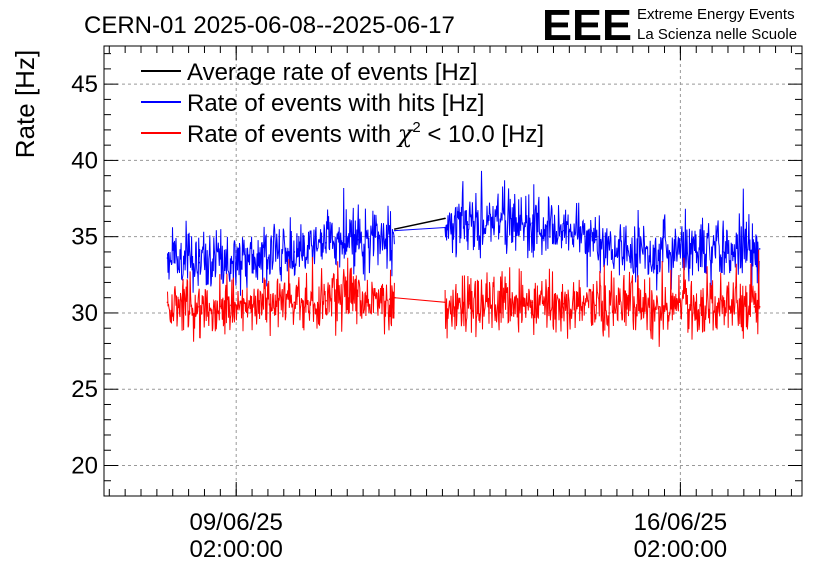 Image resolution: width=836 pixels, height=572 pixels. Describe the element at coordinates (84, 160) in the screenshot. I see `y-tick-label: 40` at that location.